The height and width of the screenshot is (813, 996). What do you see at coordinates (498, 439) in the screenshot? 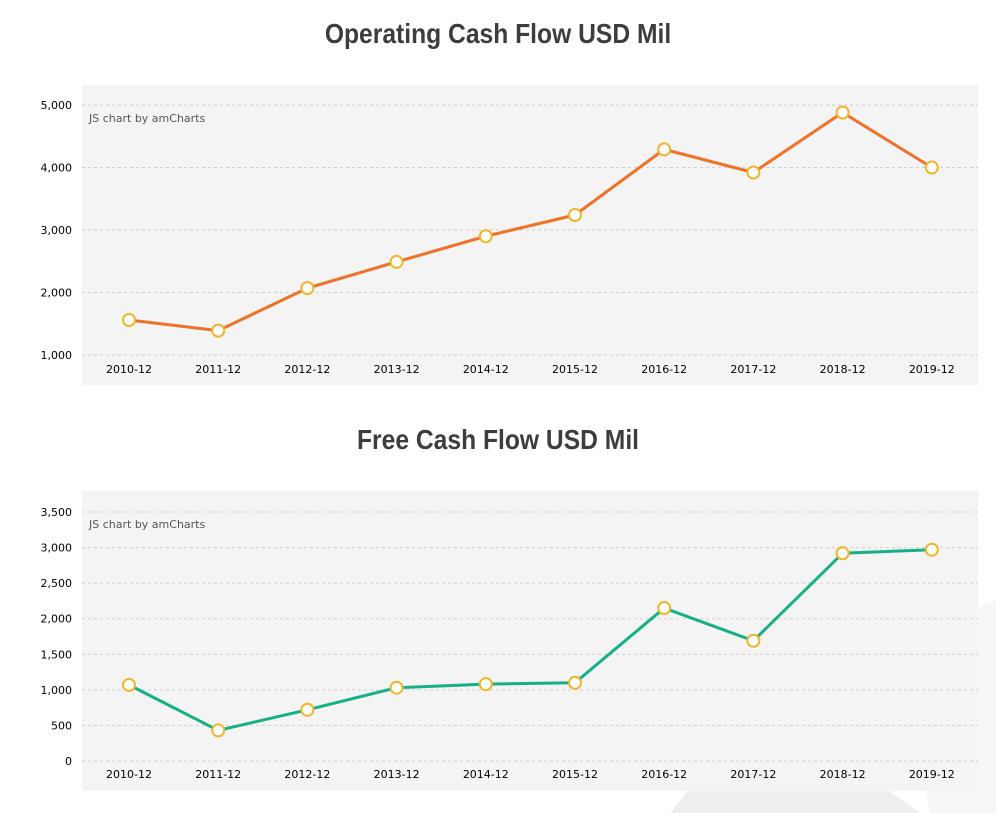
I see `chart-title-free-cash-flow: Free Cash Flow USD Mil` at bounding box center [498, 439].